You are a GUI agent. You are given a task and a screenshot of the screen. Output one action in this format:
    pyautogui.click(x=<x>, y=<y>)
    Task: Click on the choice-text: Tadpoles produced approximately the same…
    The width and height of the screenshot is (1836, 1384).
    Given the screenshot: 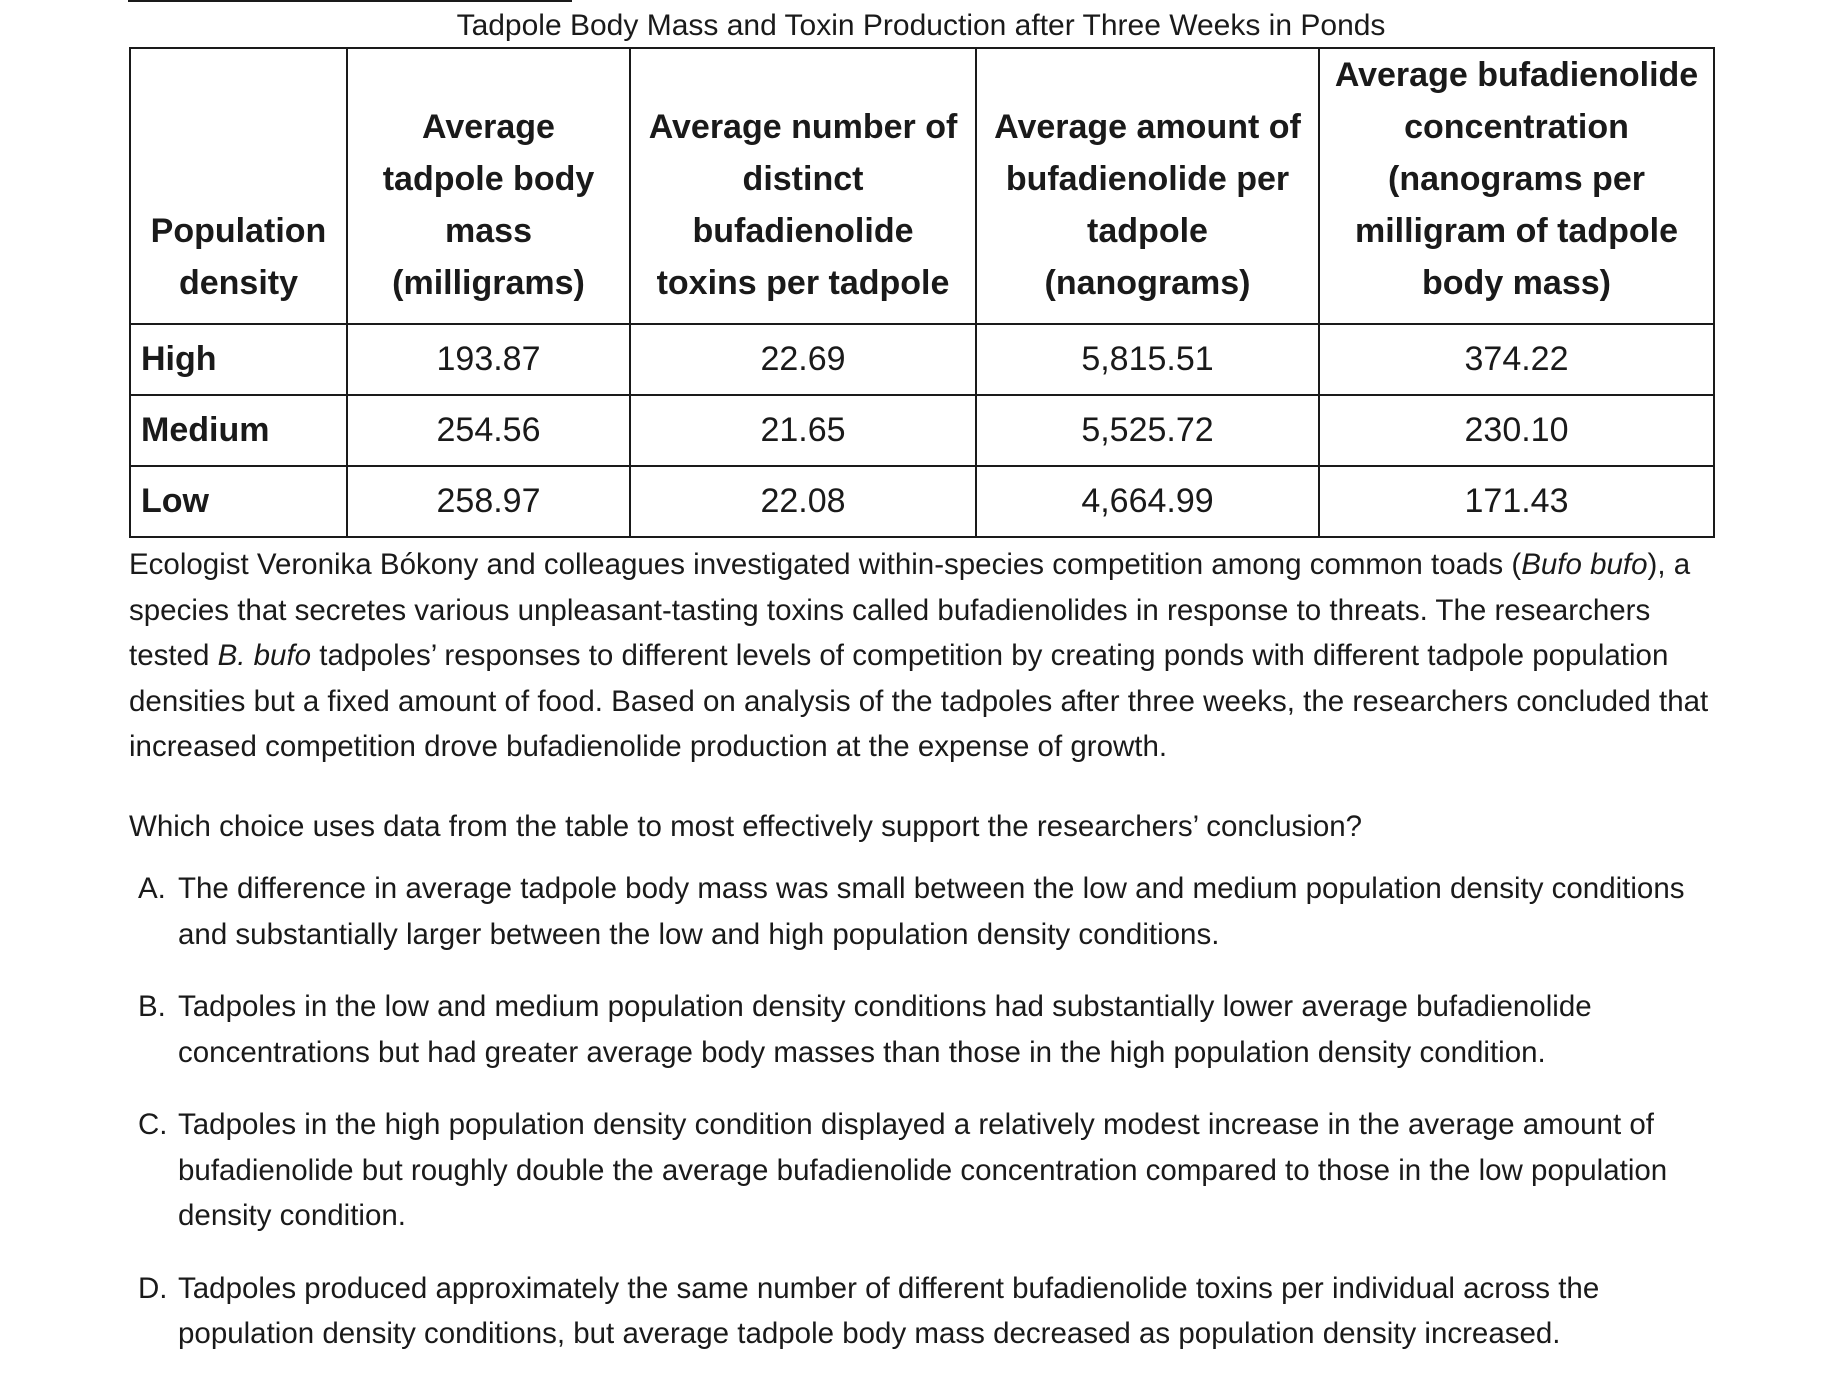 What is the action you would take?
    pyautogui.click(x=889, y=1311)
    